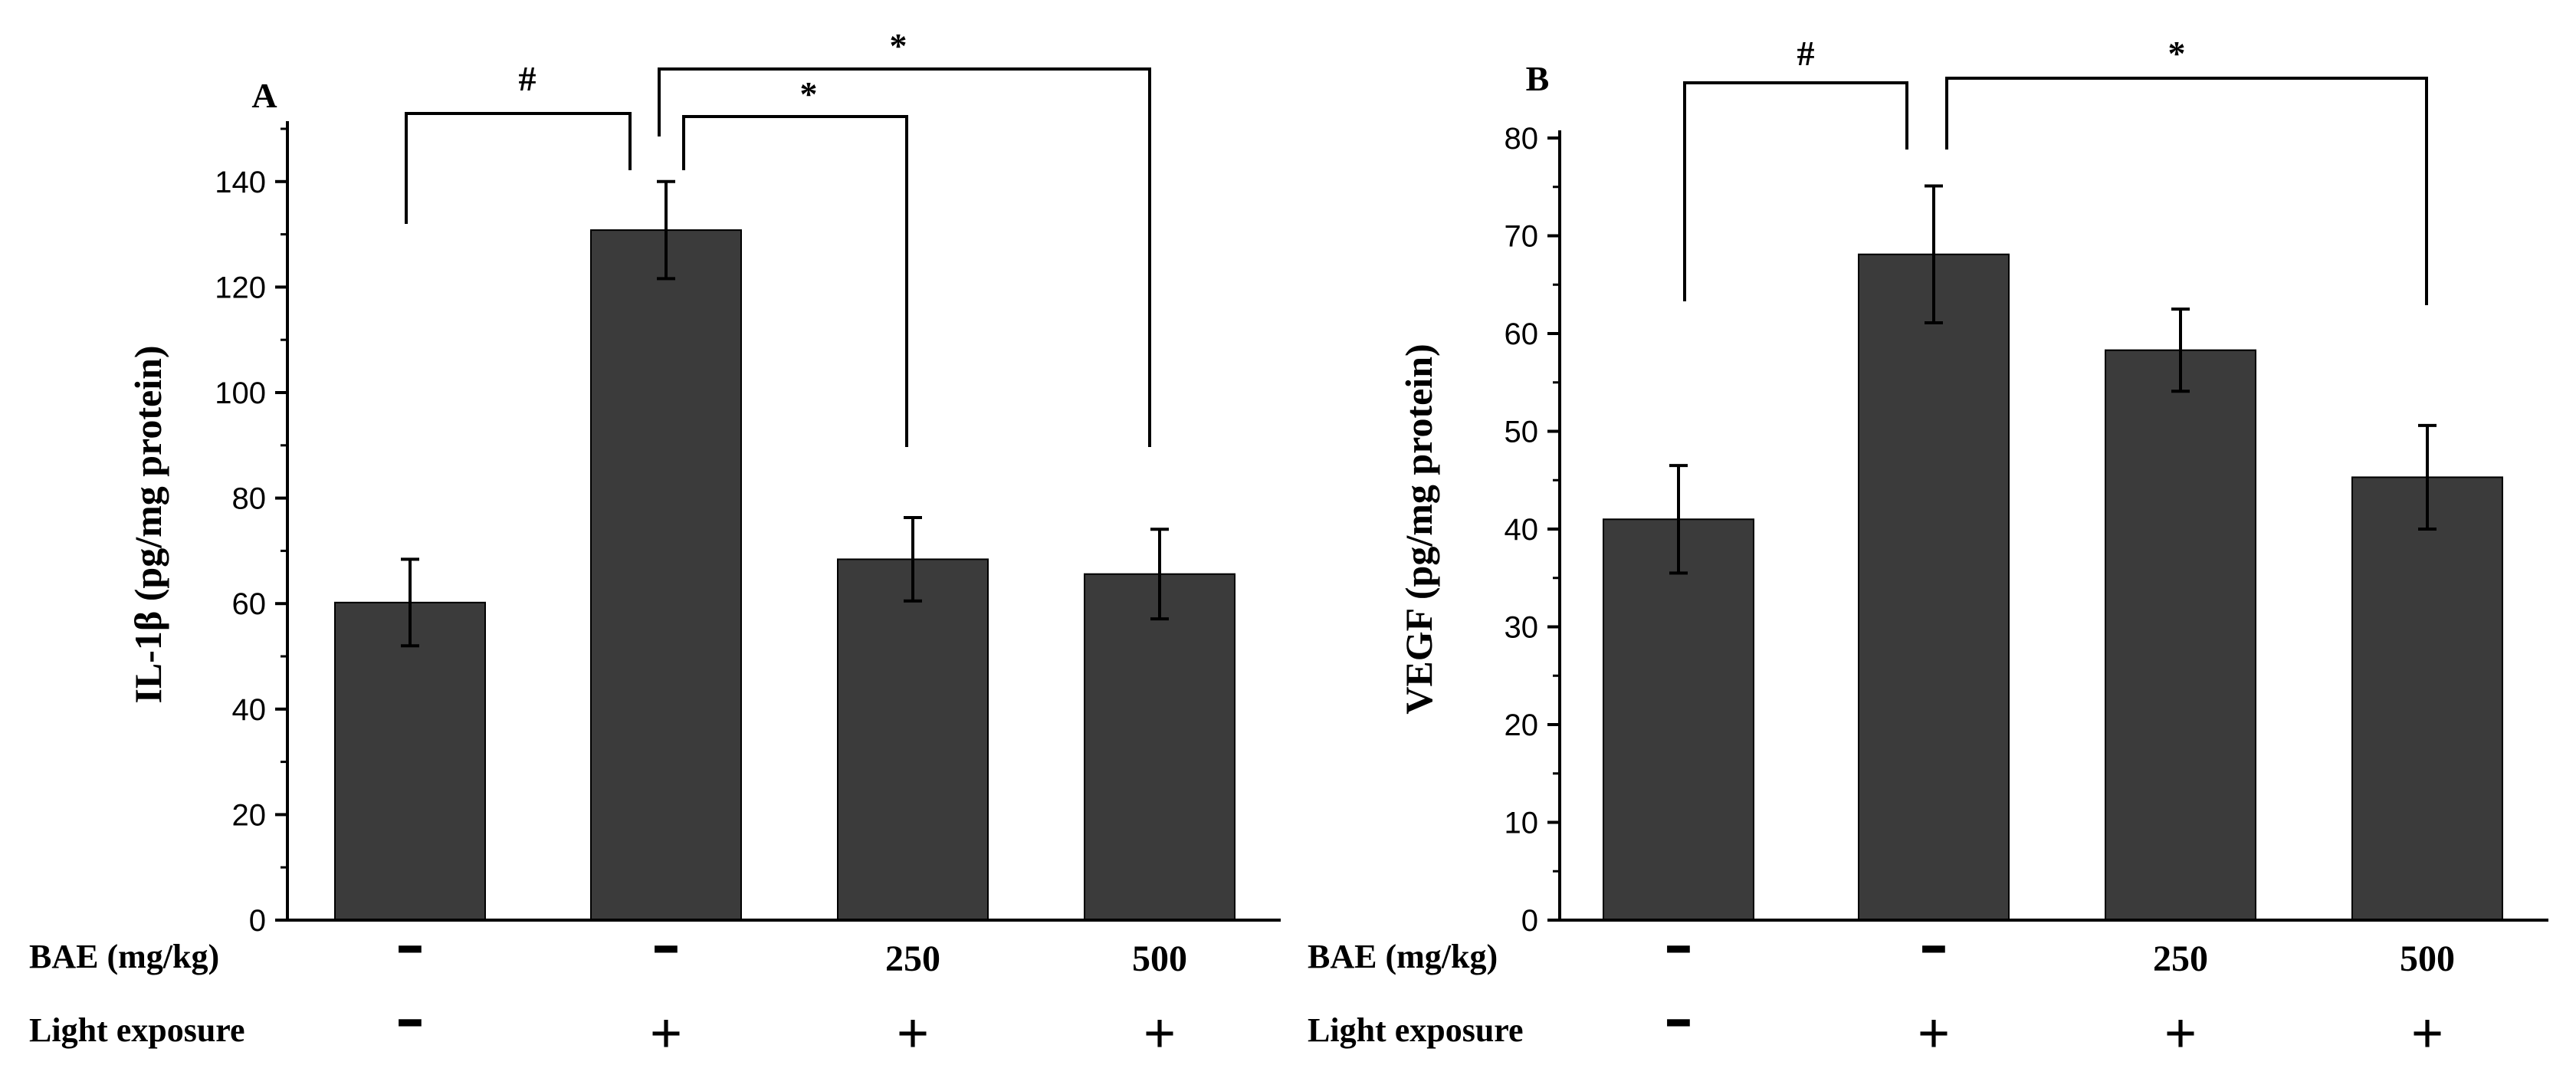  Describe the element at coordinates (1522, 237) in the screenshot. I see `y-tick-label: 70` at that location.